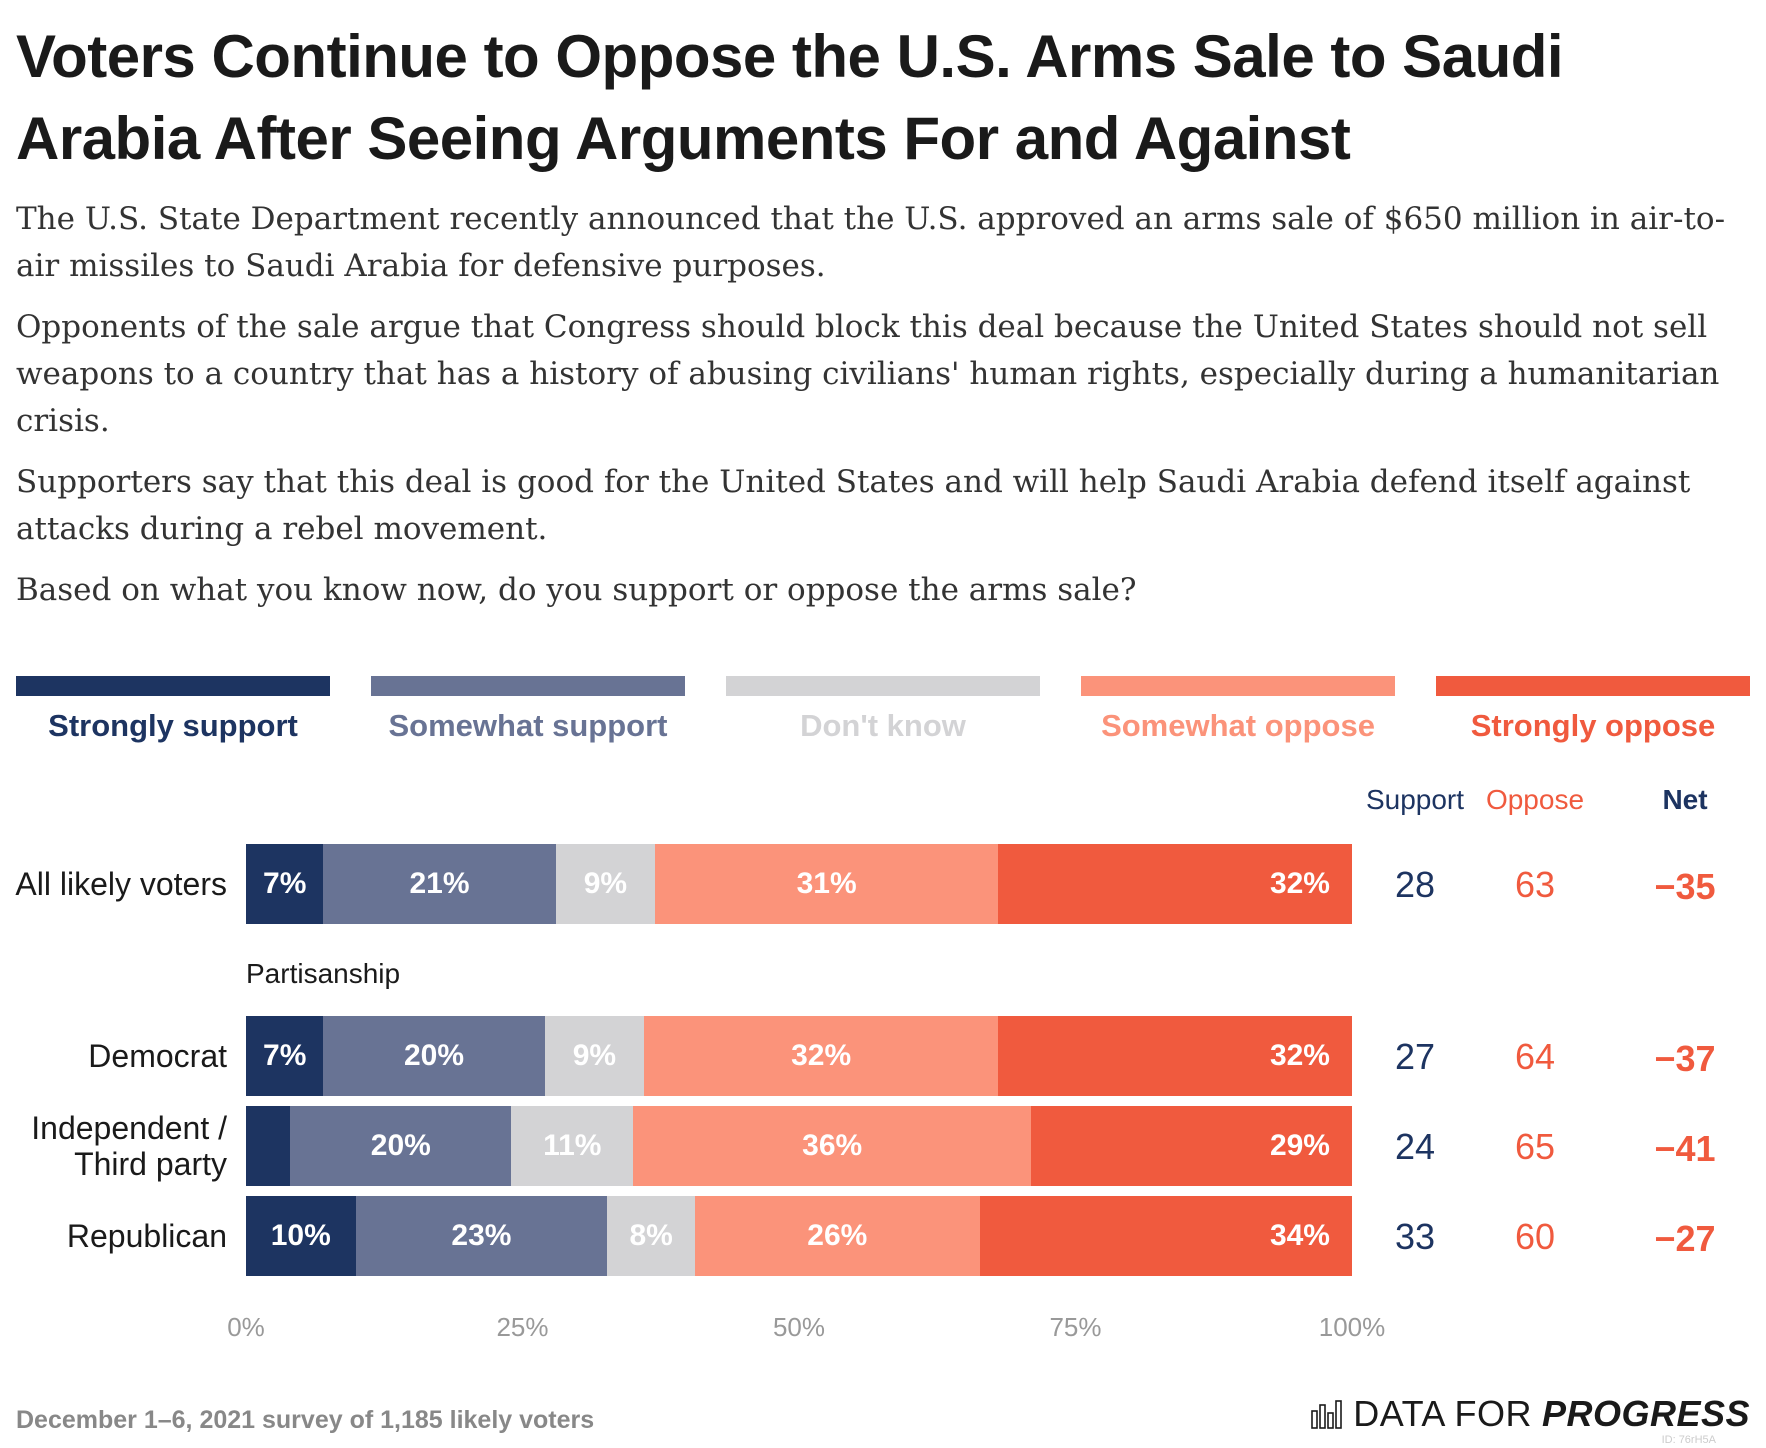  I want to click on stacked-bar: 20% 11% 36% 29%, so click(799, 1146).